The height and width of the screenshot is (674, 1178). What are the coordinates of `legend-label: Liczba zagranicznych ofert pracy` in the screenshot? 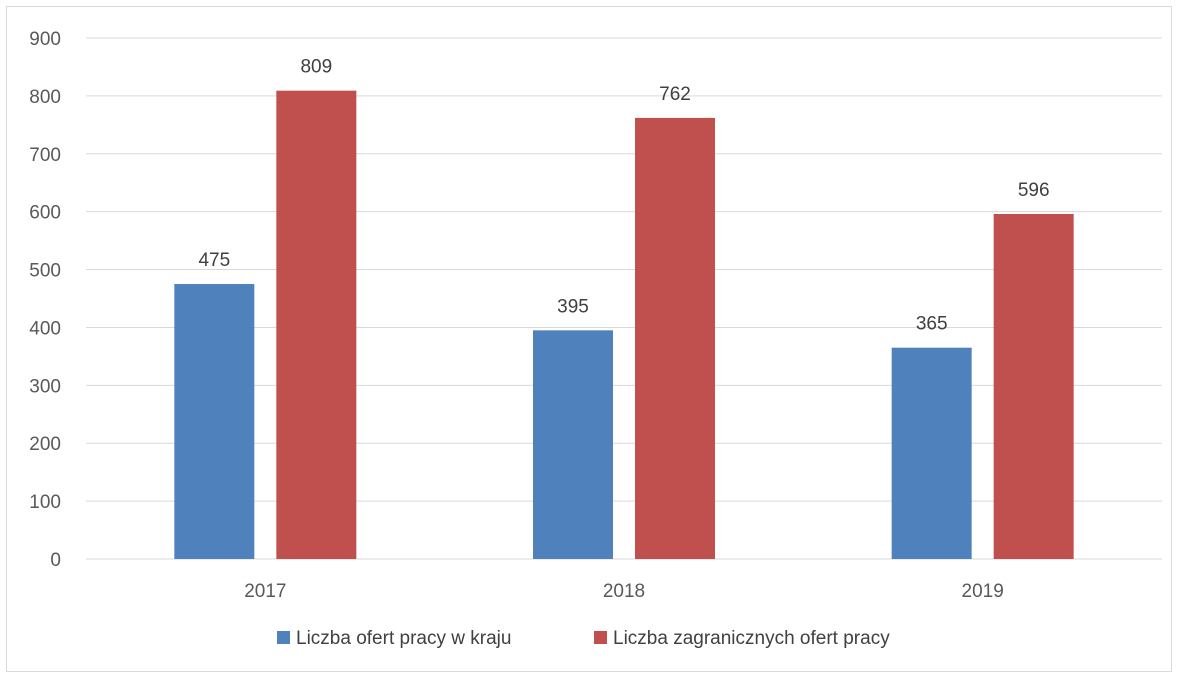 It's located at (751, 638).